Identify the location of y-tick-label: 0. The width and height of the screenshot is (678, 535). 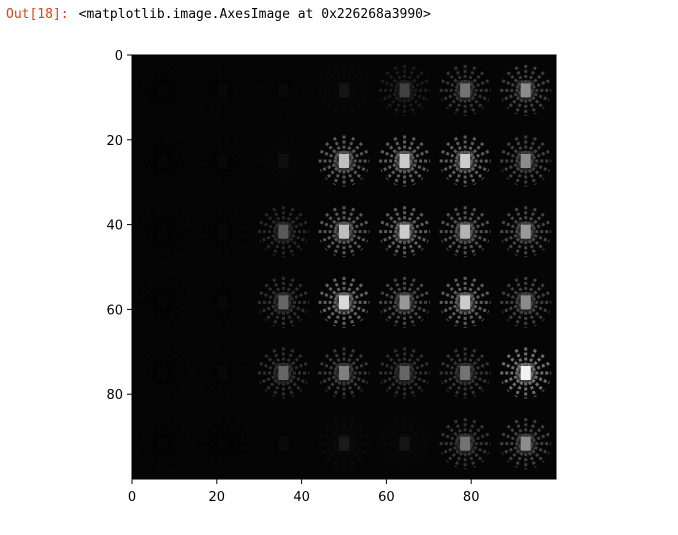
(119, 56).